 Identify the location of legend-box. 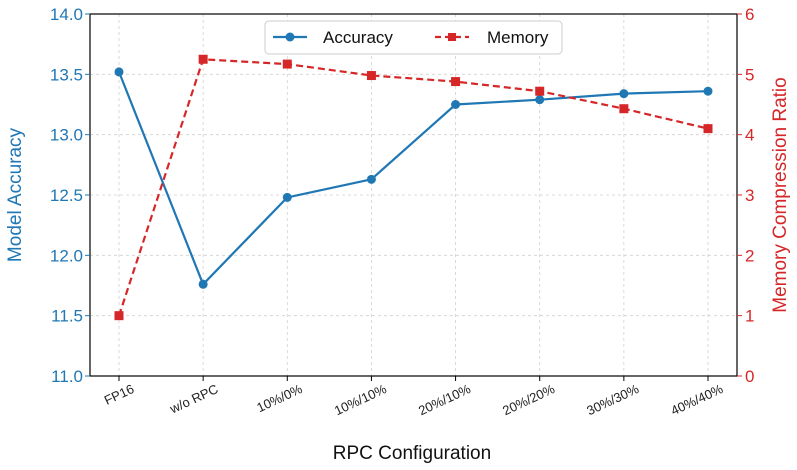
(413, 37).